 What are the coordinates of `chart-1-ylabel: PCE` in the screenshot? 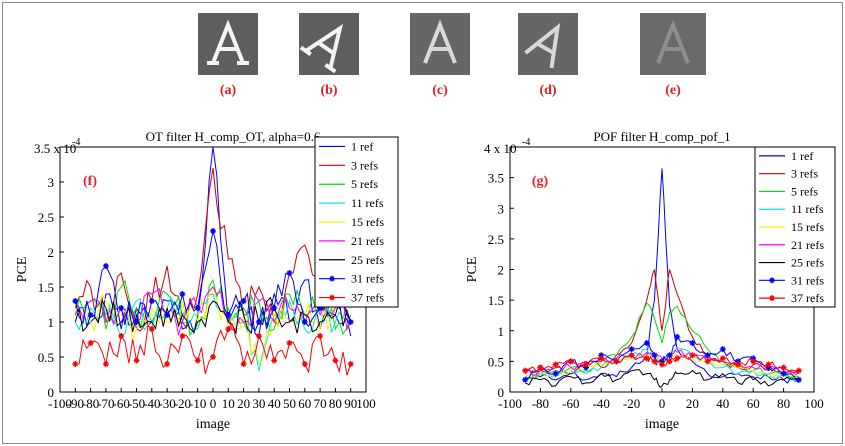 It's located at (472, 270).